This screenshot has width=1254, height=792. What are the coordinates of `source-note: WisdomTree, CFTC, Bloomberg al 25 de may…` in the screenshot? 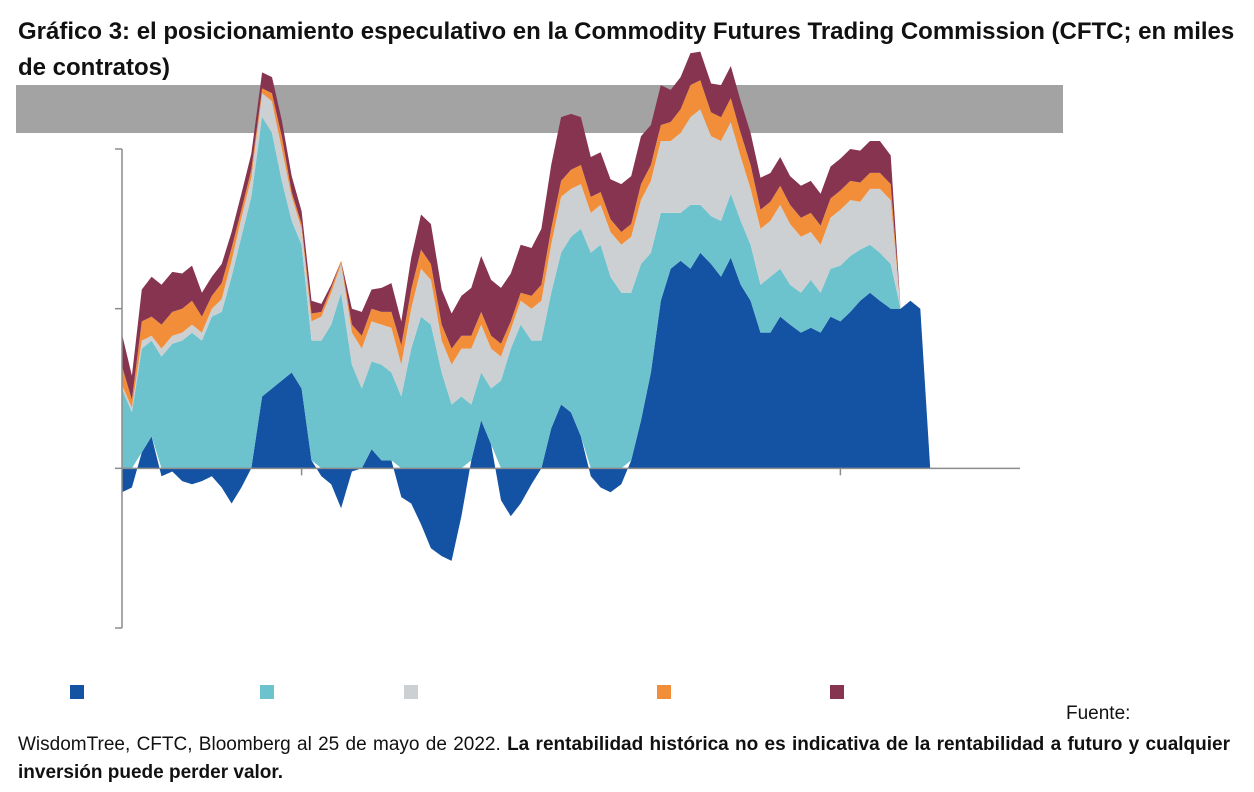 It's located at (624, 759).